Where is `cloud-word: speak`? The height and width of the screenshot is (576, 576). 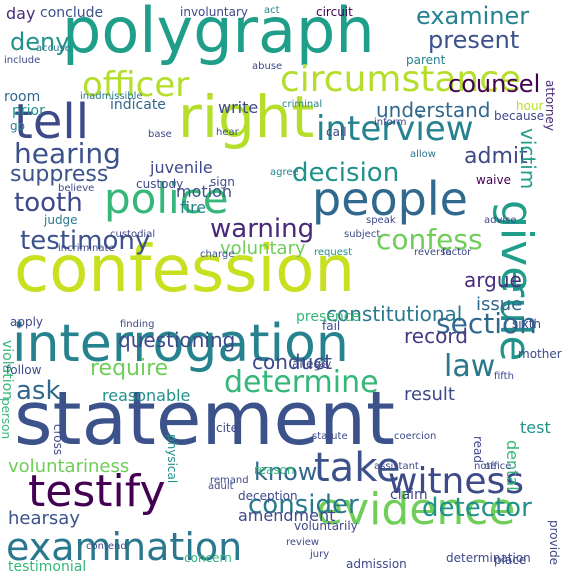
cloud-word: speak is located at coordinates (381, 220).